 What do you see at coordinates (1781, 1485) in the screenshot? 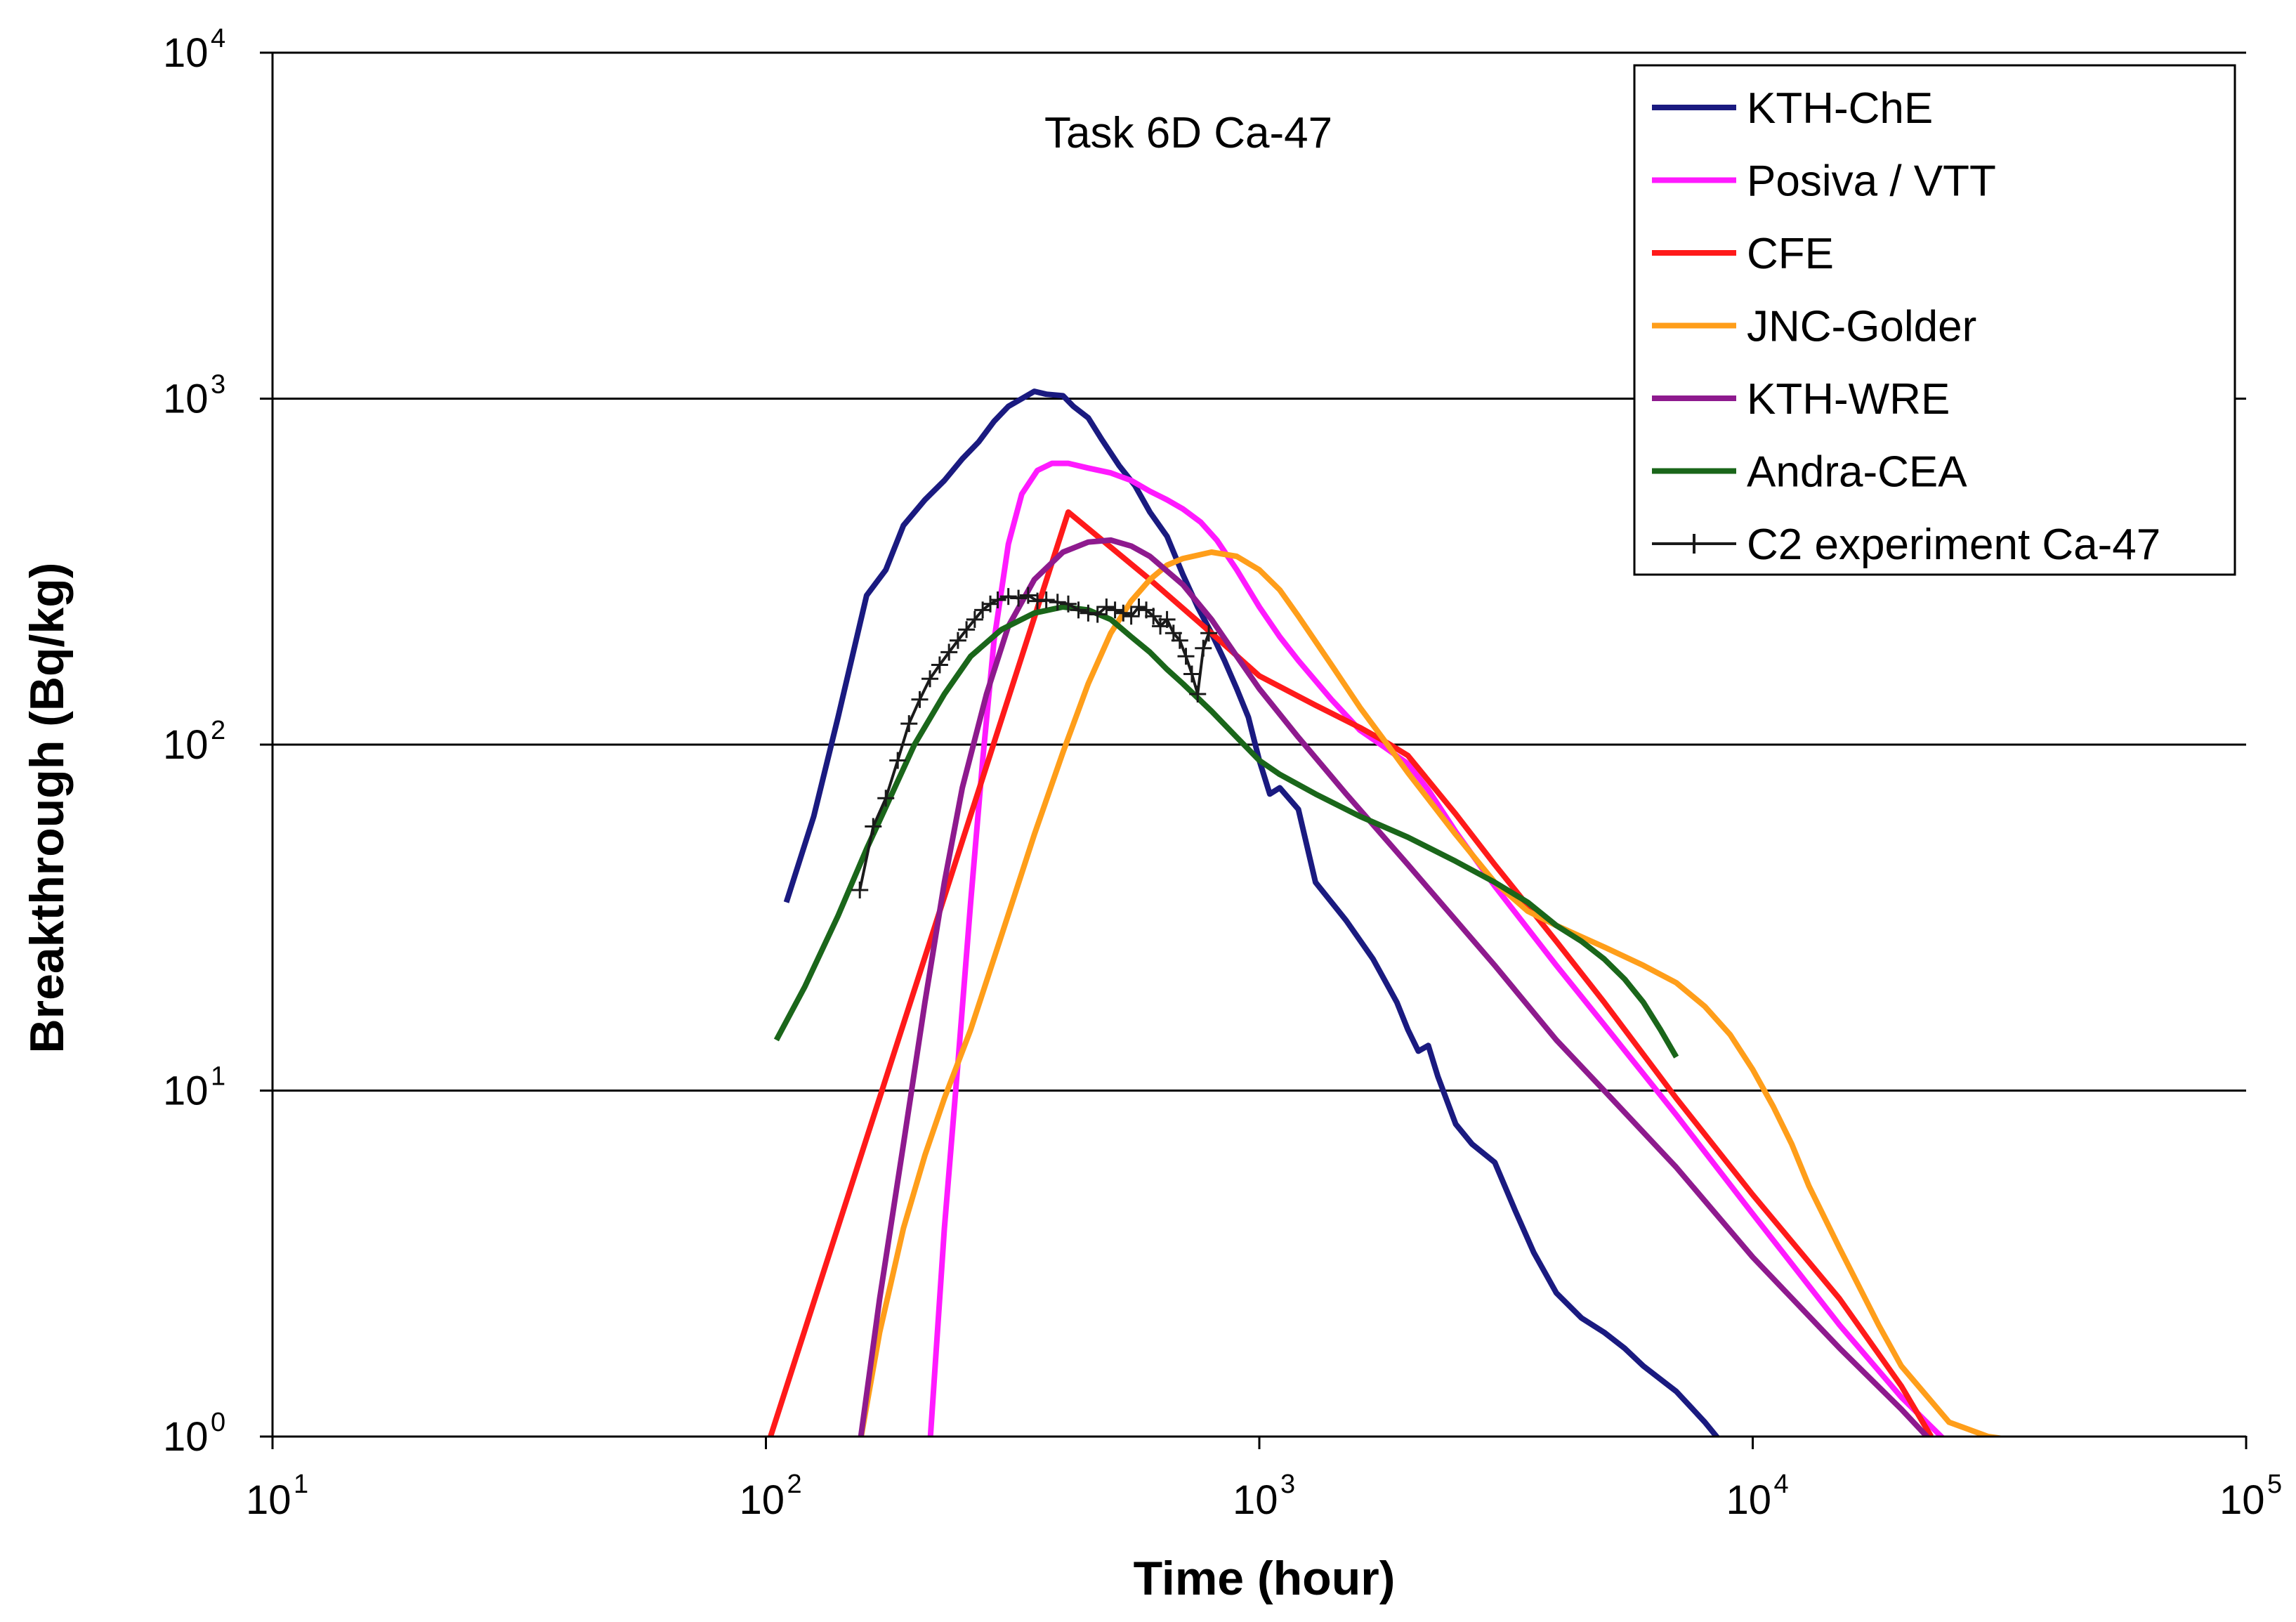
I see `x-tick-exp-3: 4` at bounding box center [1781, 1485].